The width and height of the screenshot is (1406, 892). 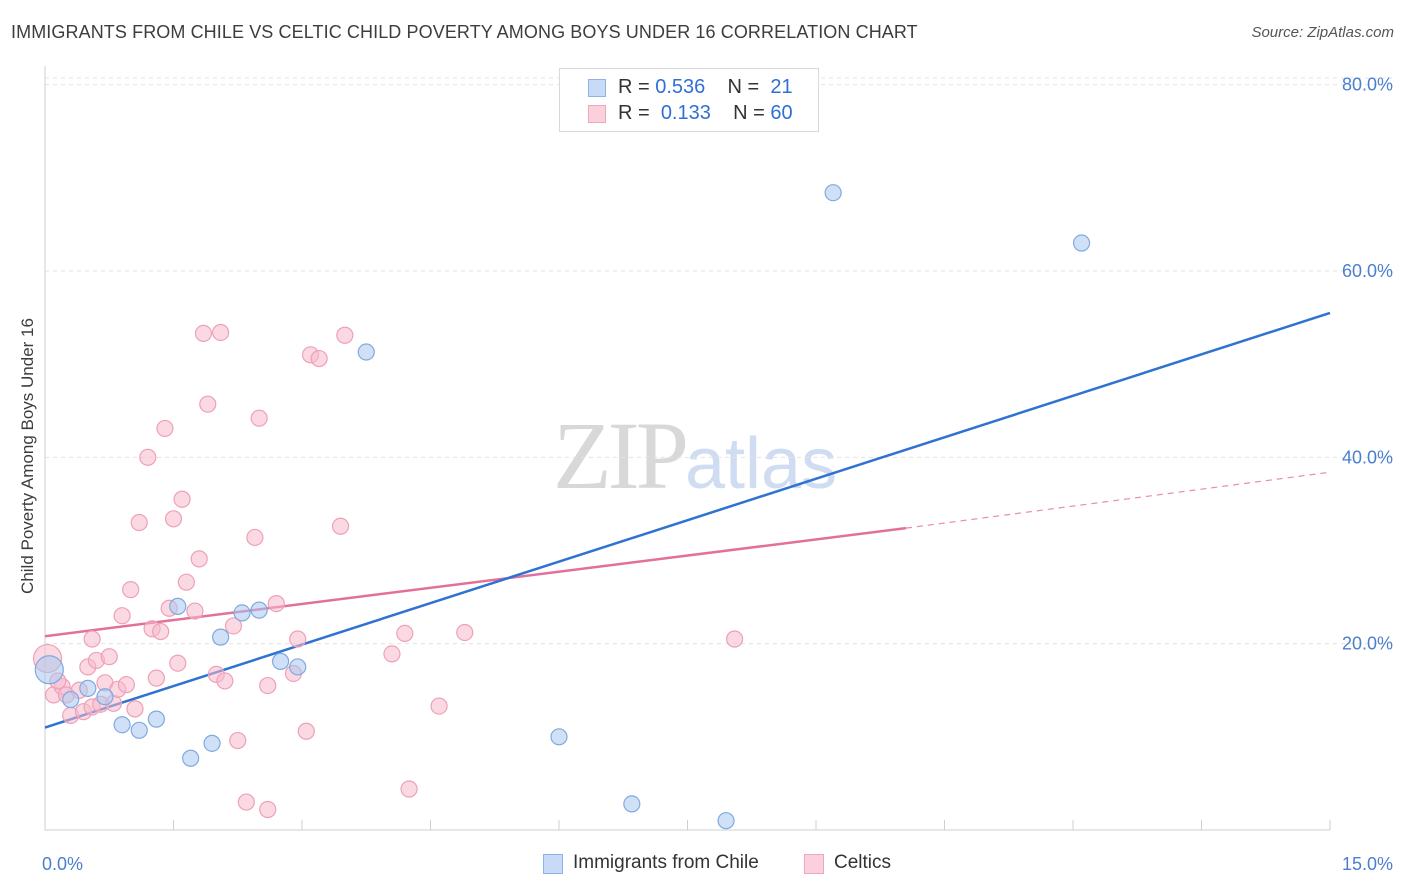 What do you see at coordinates (1367, 864) in the screenshot?
I see `x-tick-label: 15.0%` at bounding box center [1367, 864].